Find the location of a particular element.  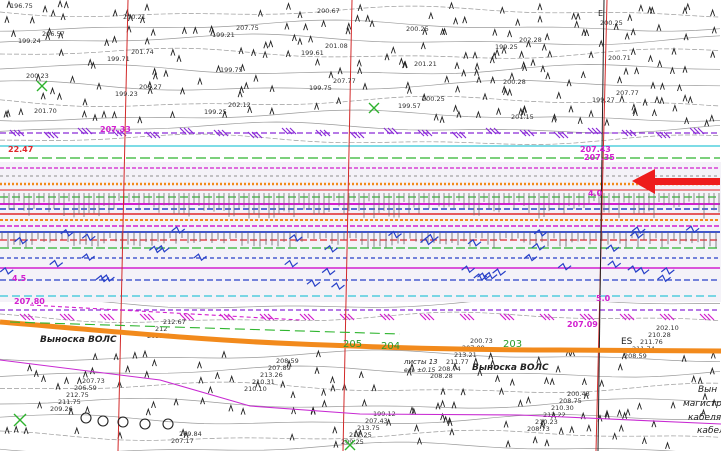

elevation-label: 201.74 is located at coordinates (142, 52).